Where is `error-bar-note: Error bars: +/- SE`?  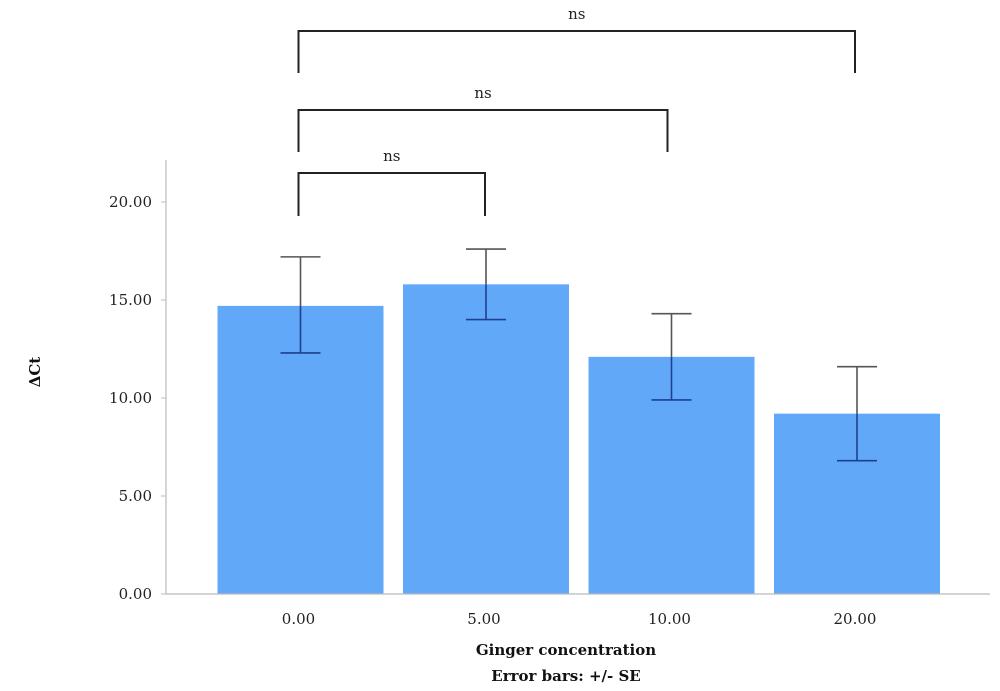 error-bar-note: Error bars: +/- SE is located at coordinates (565, 676).